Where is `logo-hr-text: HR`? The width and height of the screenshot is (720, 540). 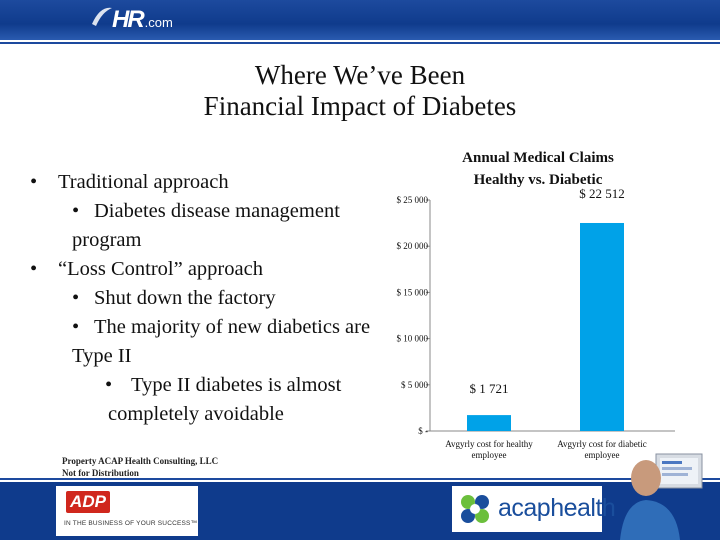
logo-hr-text: HR is located at coordinates (128, 19).